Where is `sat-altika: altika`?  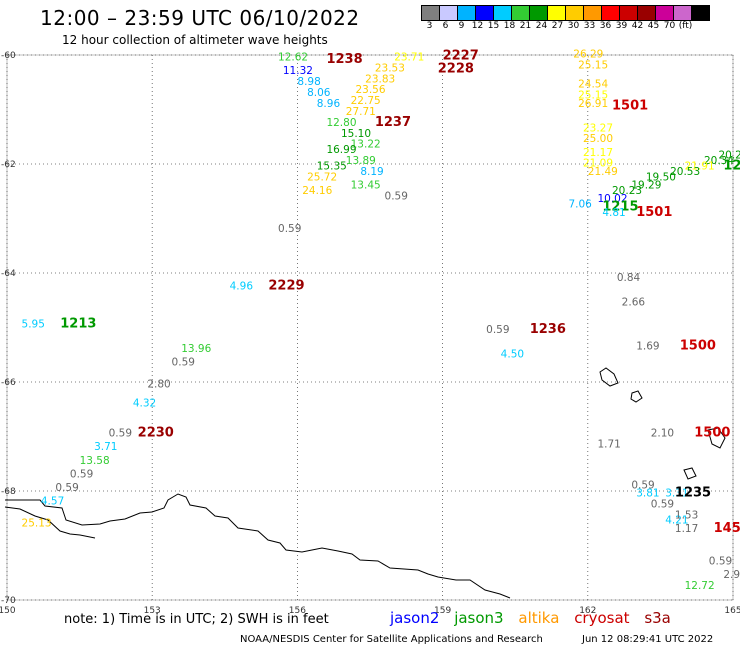 sat-altika: altika is located at coordinates (539, 618).